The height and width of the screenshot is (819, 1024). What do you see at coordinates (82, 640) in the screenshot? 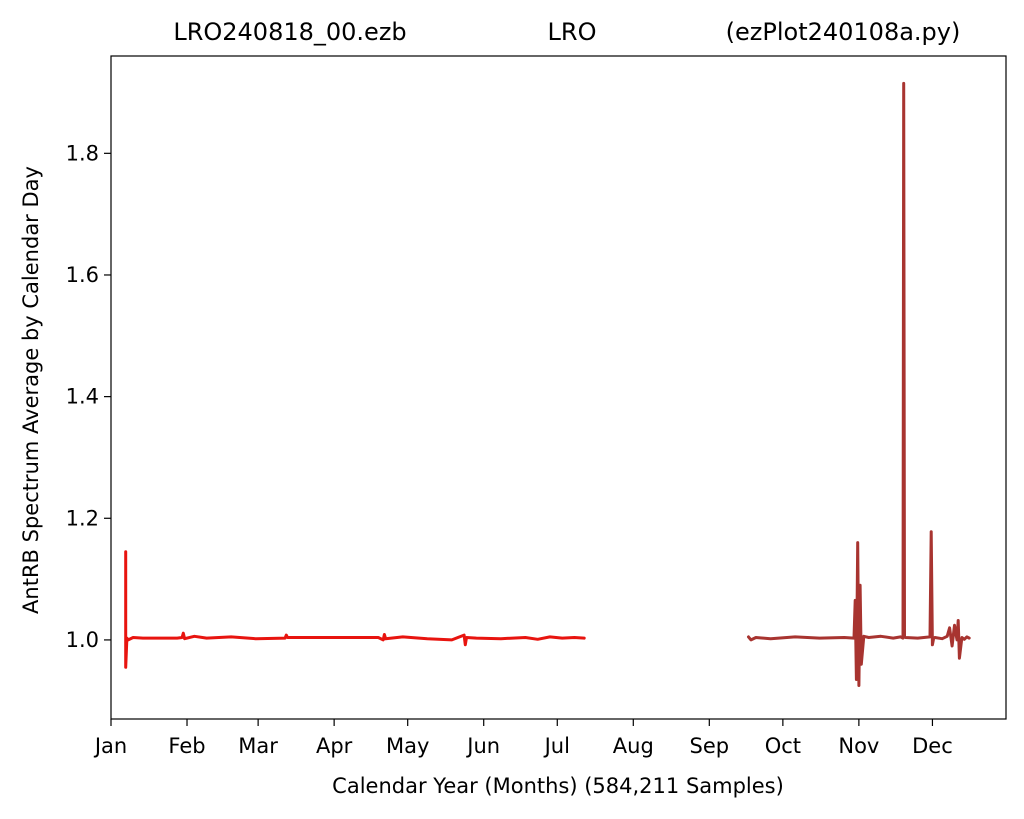
I see `y-tick-label: 1.0` at bounding box center [82, 640].